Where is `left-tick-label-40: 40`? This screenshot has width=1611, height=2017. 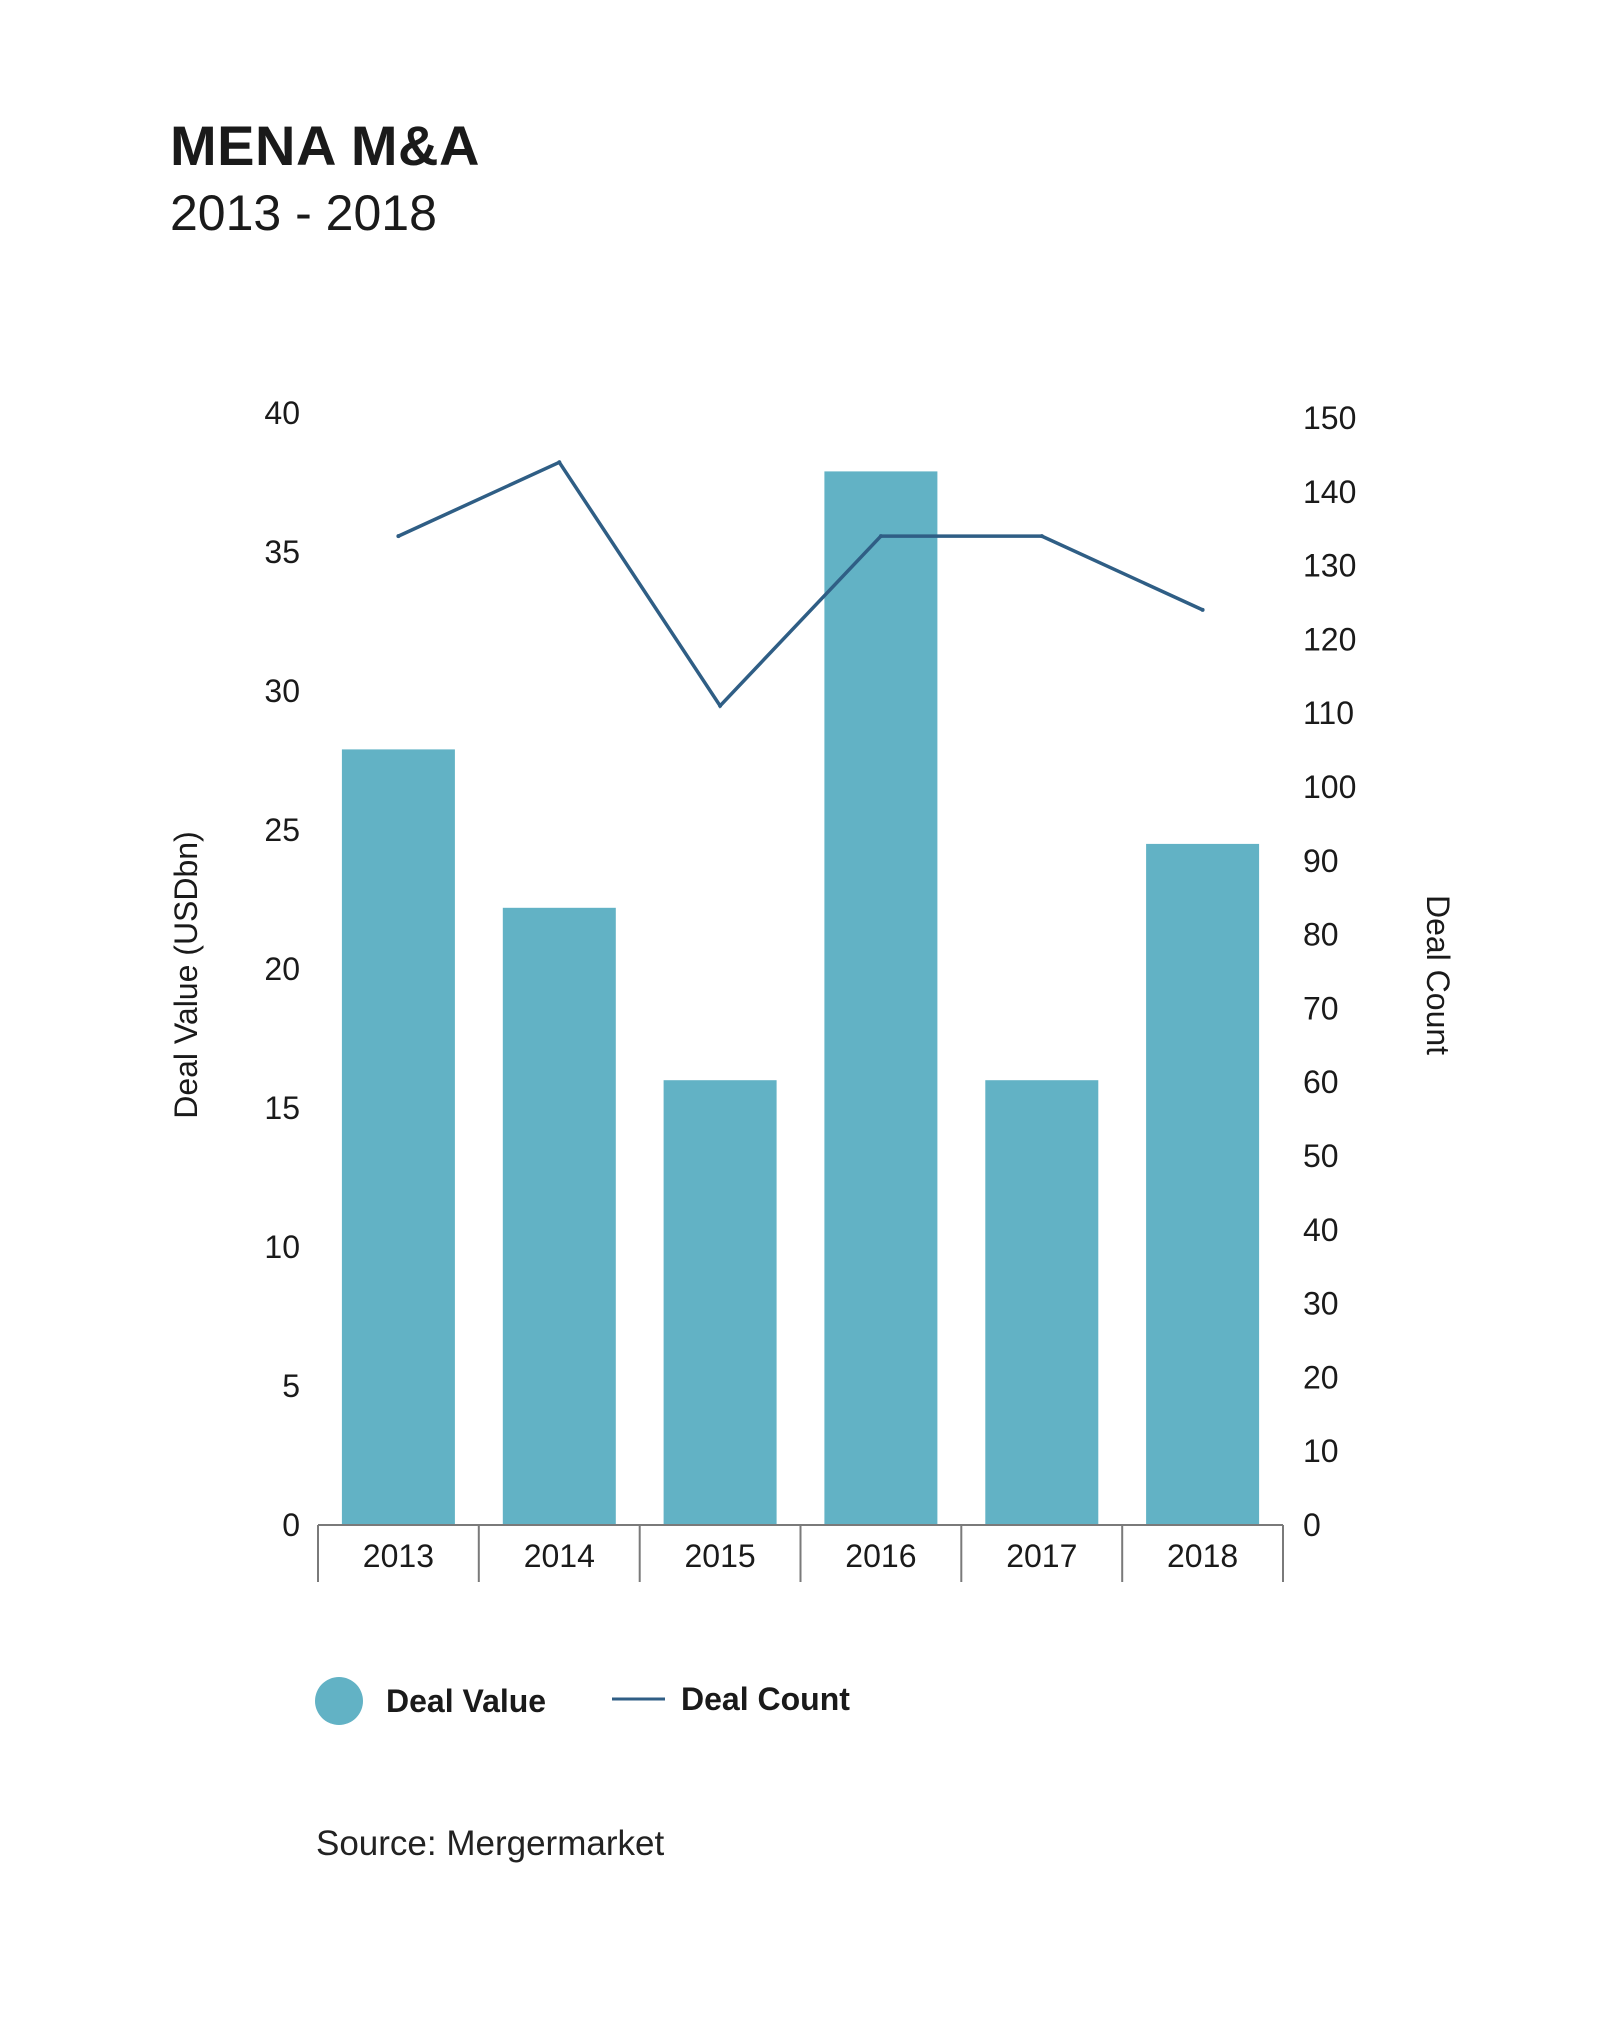
left-tick-label-40: 40 is located at coordinates (282, 413).